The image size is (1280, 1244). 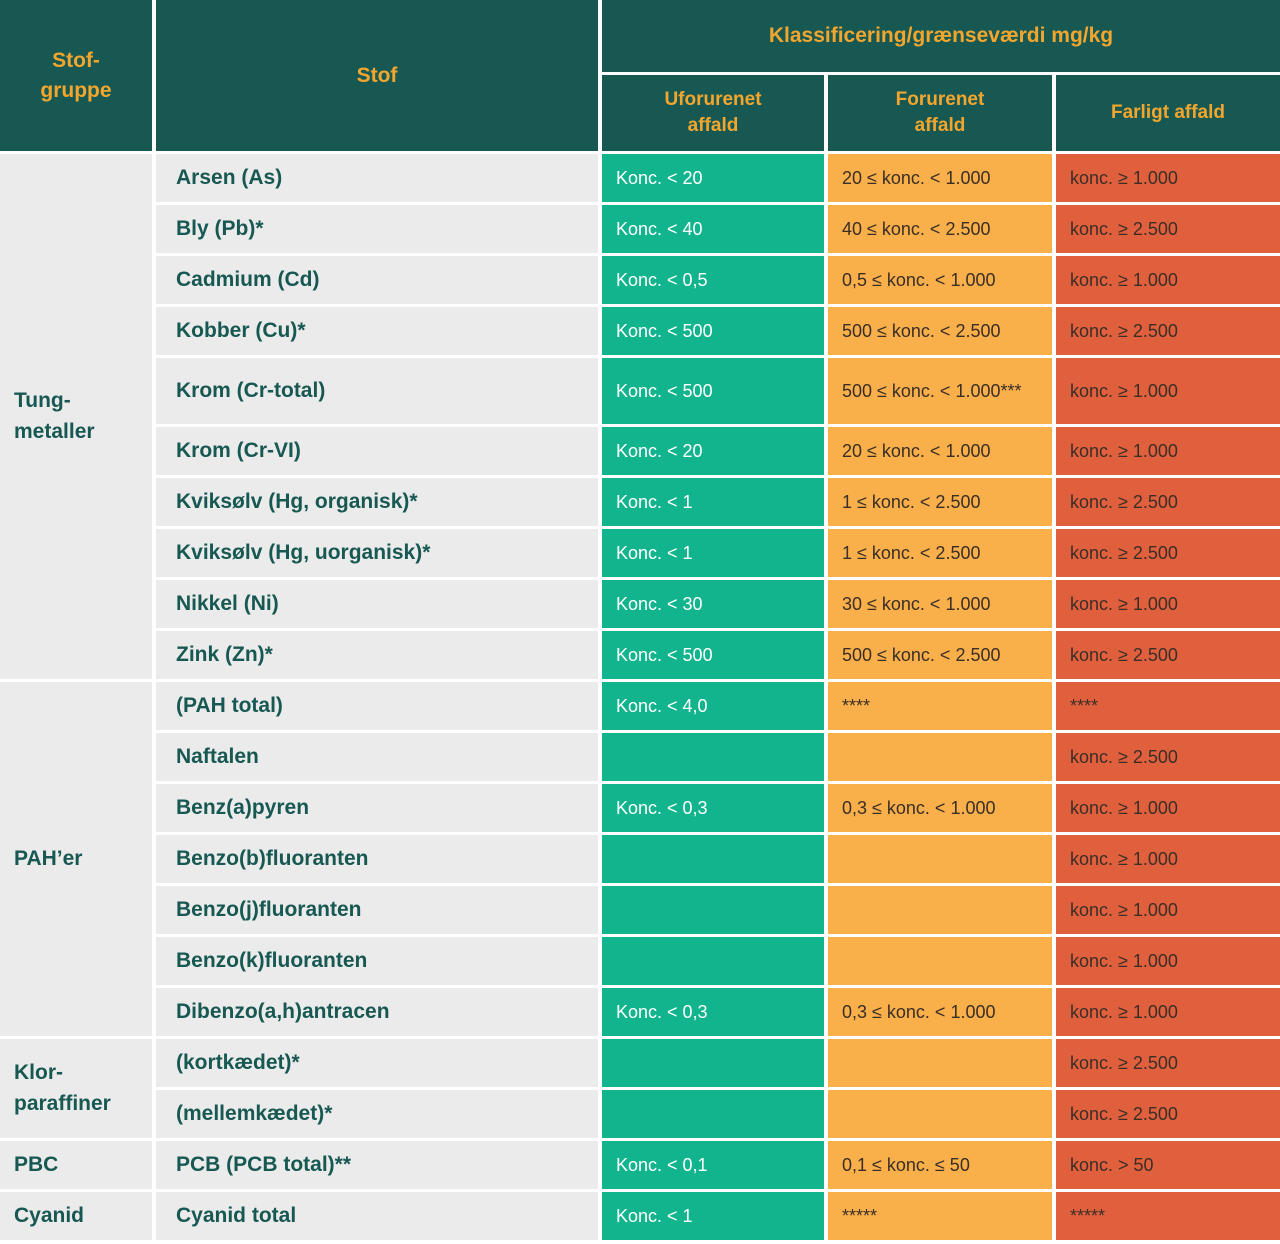 I want to click on header-stof-gruppe: Stof- gruppe, so click(x=76, y=75).